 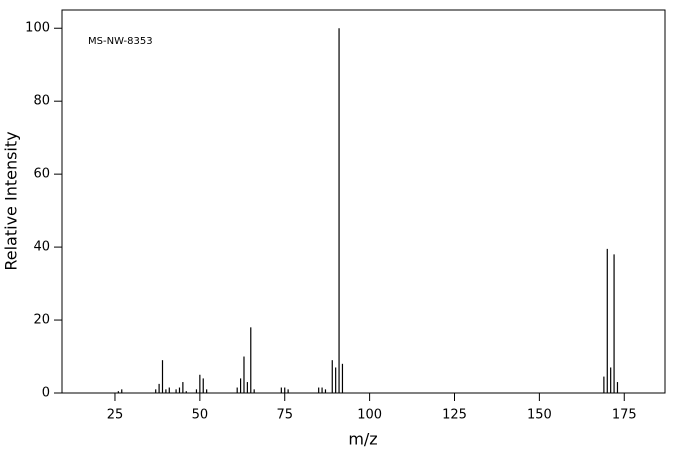 I want to click on y-tick-label: 80, so click(x=41, y=101).